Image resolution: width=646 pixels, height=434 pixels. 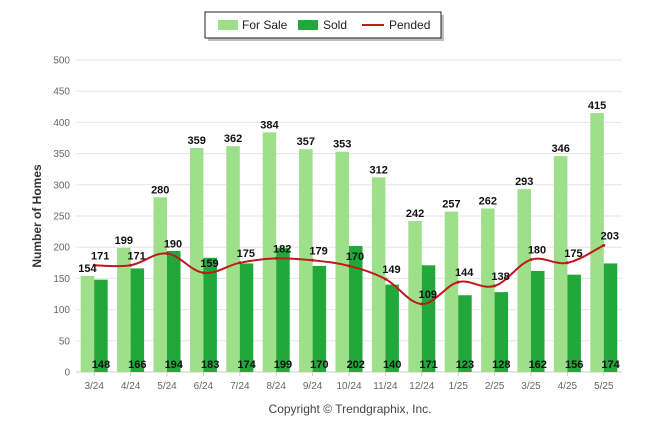 I want to click on data-label-pended: 171, so click(x=100, y=256).